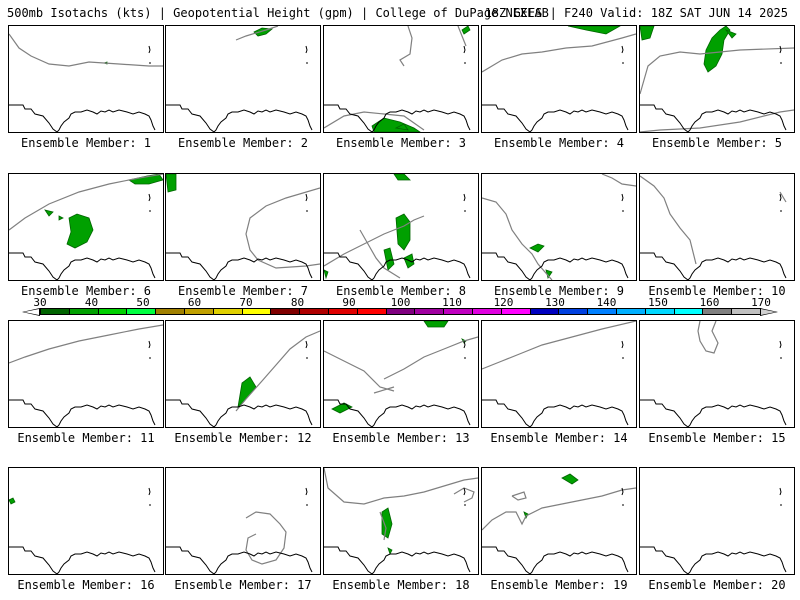  Describe the element at coordinates (452, 302) in the screenshot. I see `colorbar-tick-label: 110` at that location.